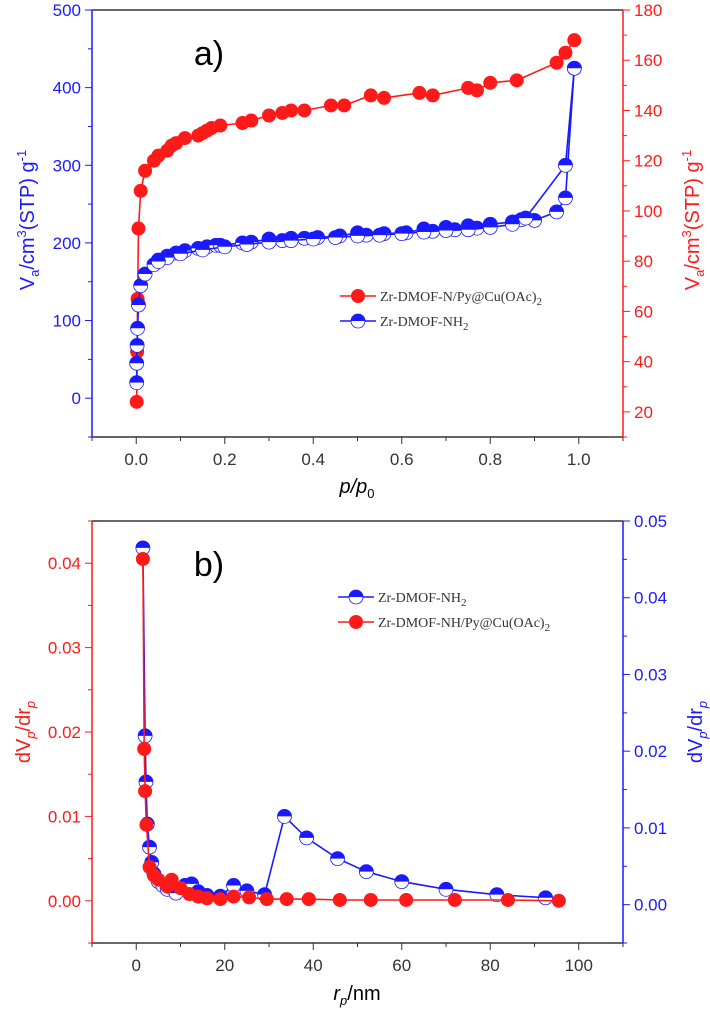 Image resolution: width=710 pixels, height=1022 pixels. I want to click on y-right-tick-label: 180, so click(648, 10).